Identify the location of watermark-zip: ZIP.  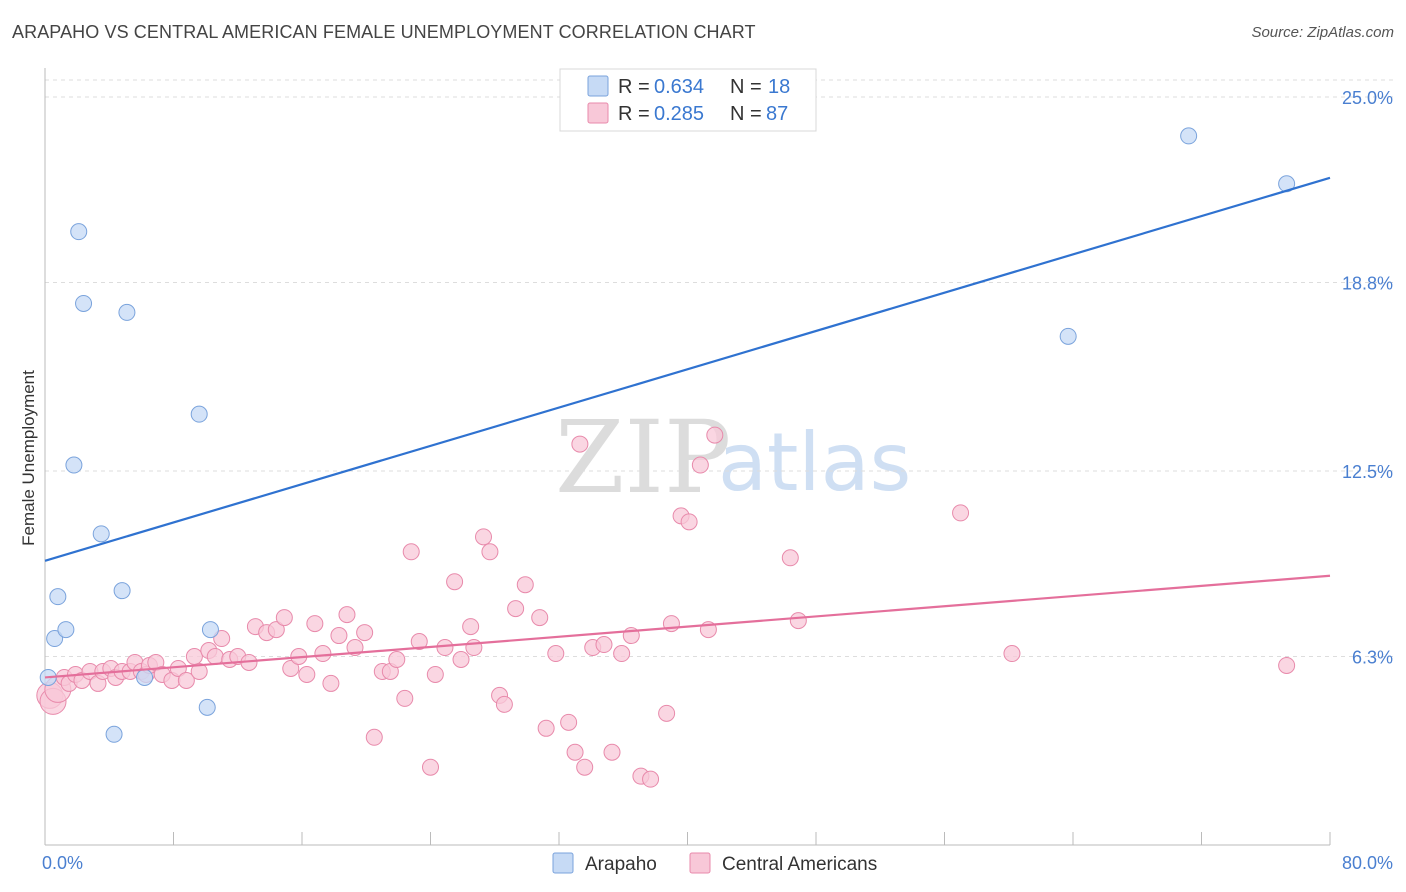
(643, 457).